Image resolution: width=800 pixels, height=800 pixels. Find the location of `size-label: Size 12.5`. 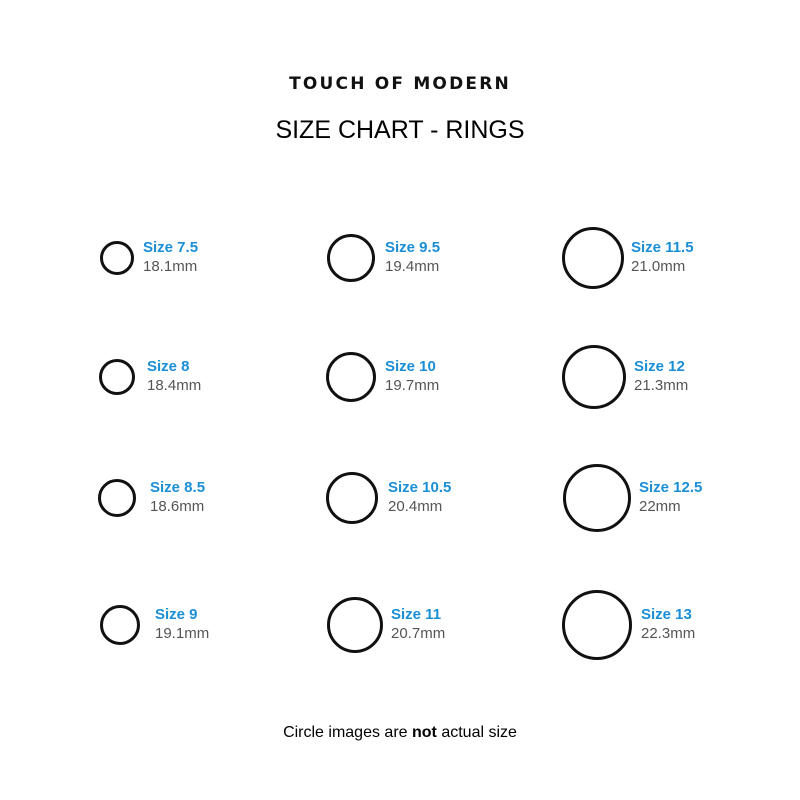

size-label: Size 12.5 is located at coordinates (671, 487).